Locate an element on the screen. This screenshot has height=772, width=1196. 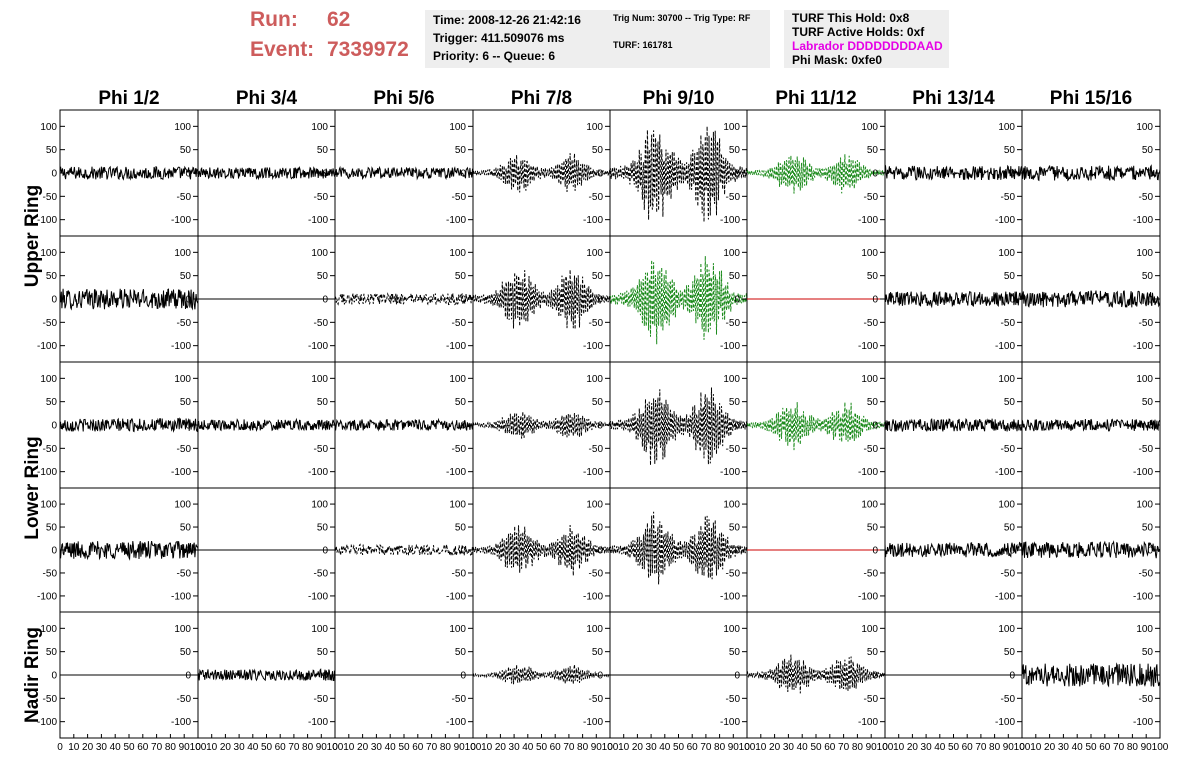
column-header: Phi 5/6 is located at coordinates (403, 98).